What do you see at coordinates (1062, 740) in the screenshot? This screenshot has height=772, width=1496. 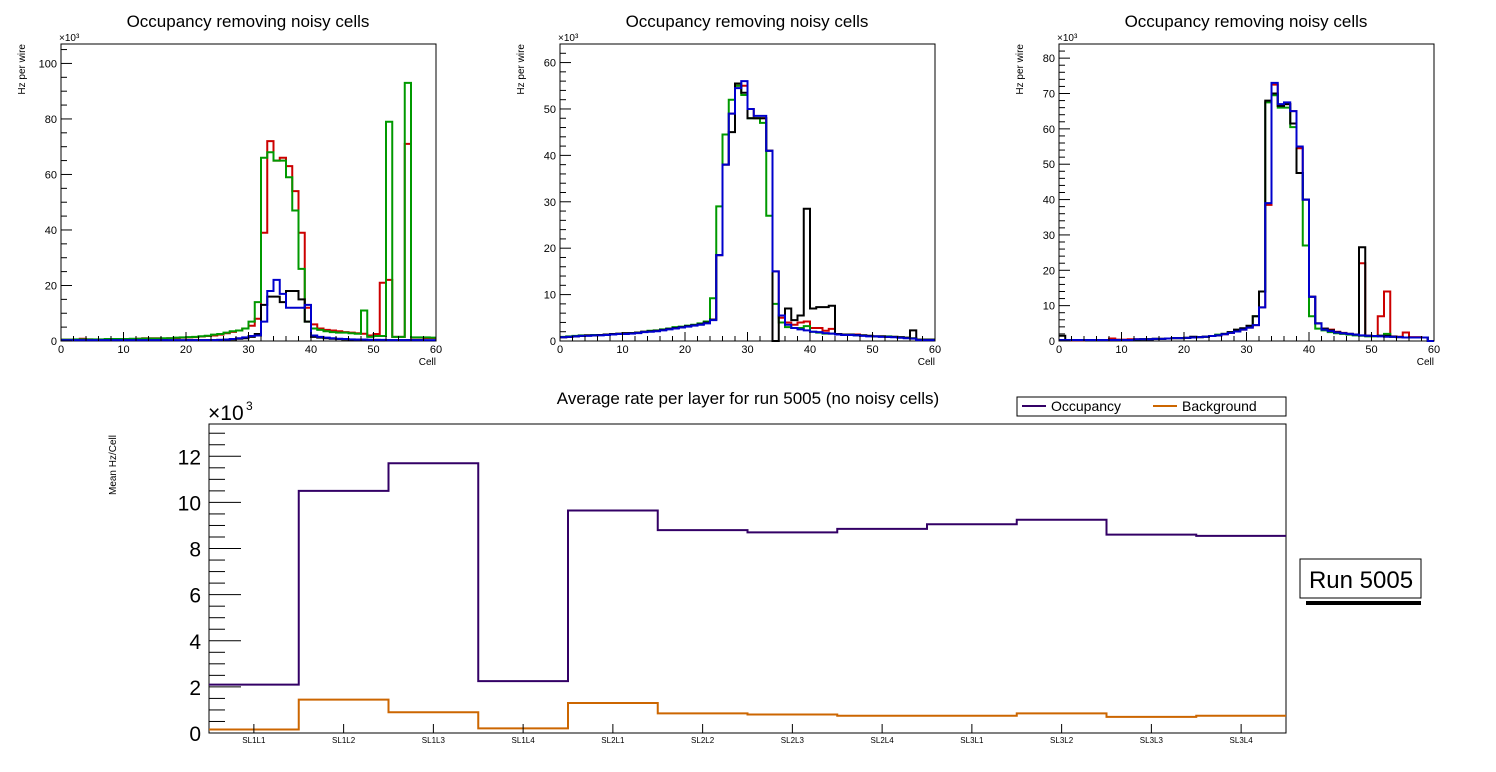 I see `x-category-label: SL3L2` at bounding box center [1062, 740].